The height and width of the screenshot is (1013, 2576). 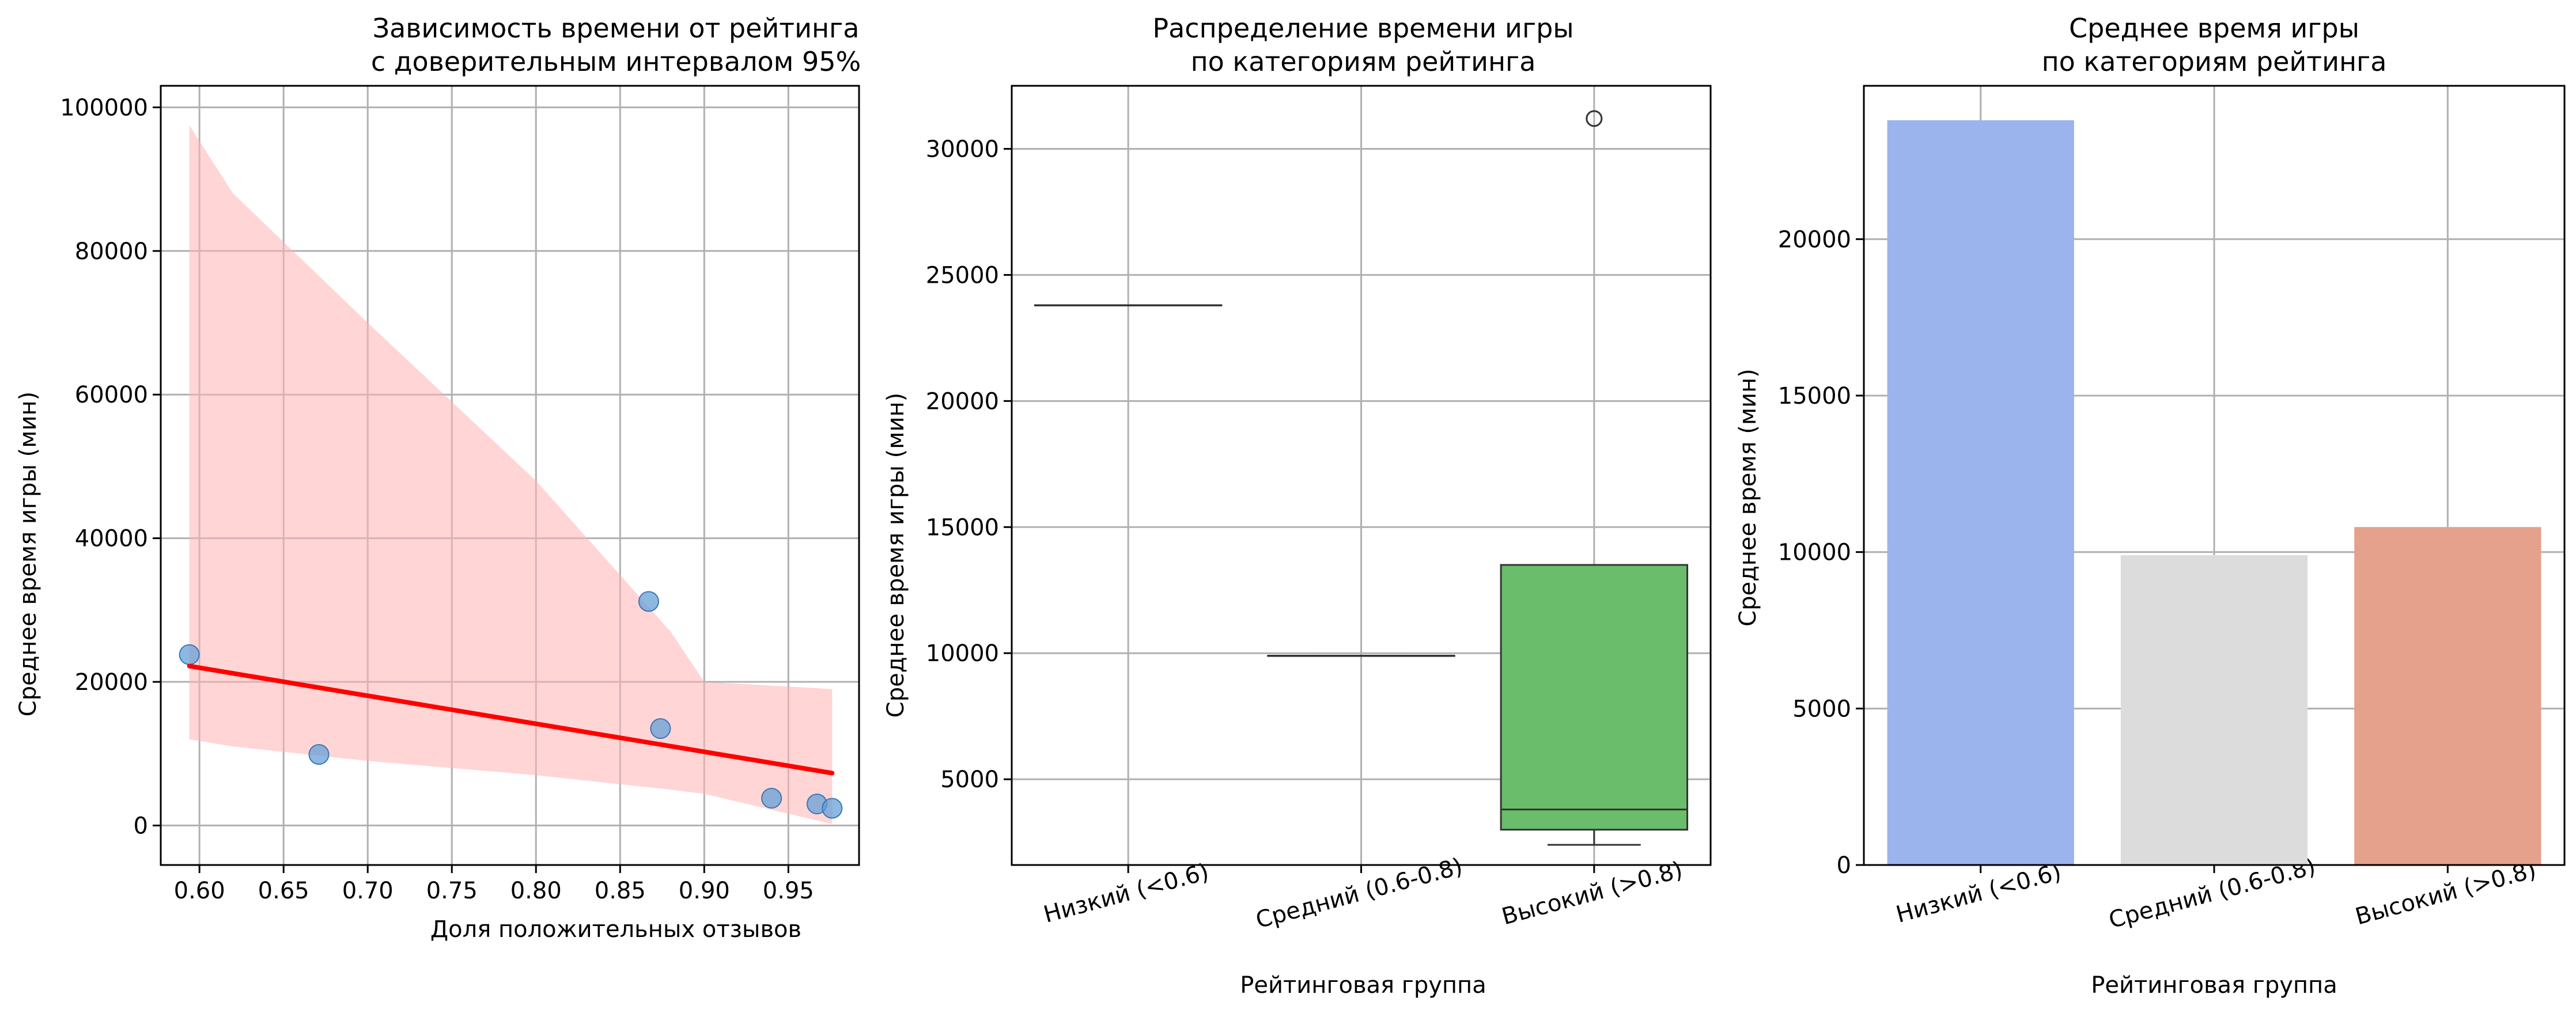 What do you see at coordinates (704, 891) in the screenshot?
I see `scatter-x-tick-label: 0.90` at bounding box center [704, 891].